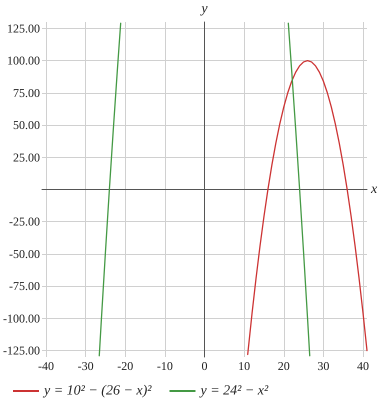 This screenshot has height=409, width=384. What do you see at coordinates (46, 366) in the screenshot?
I see `x-tick-label: -40` at bounding box center [46, 366].